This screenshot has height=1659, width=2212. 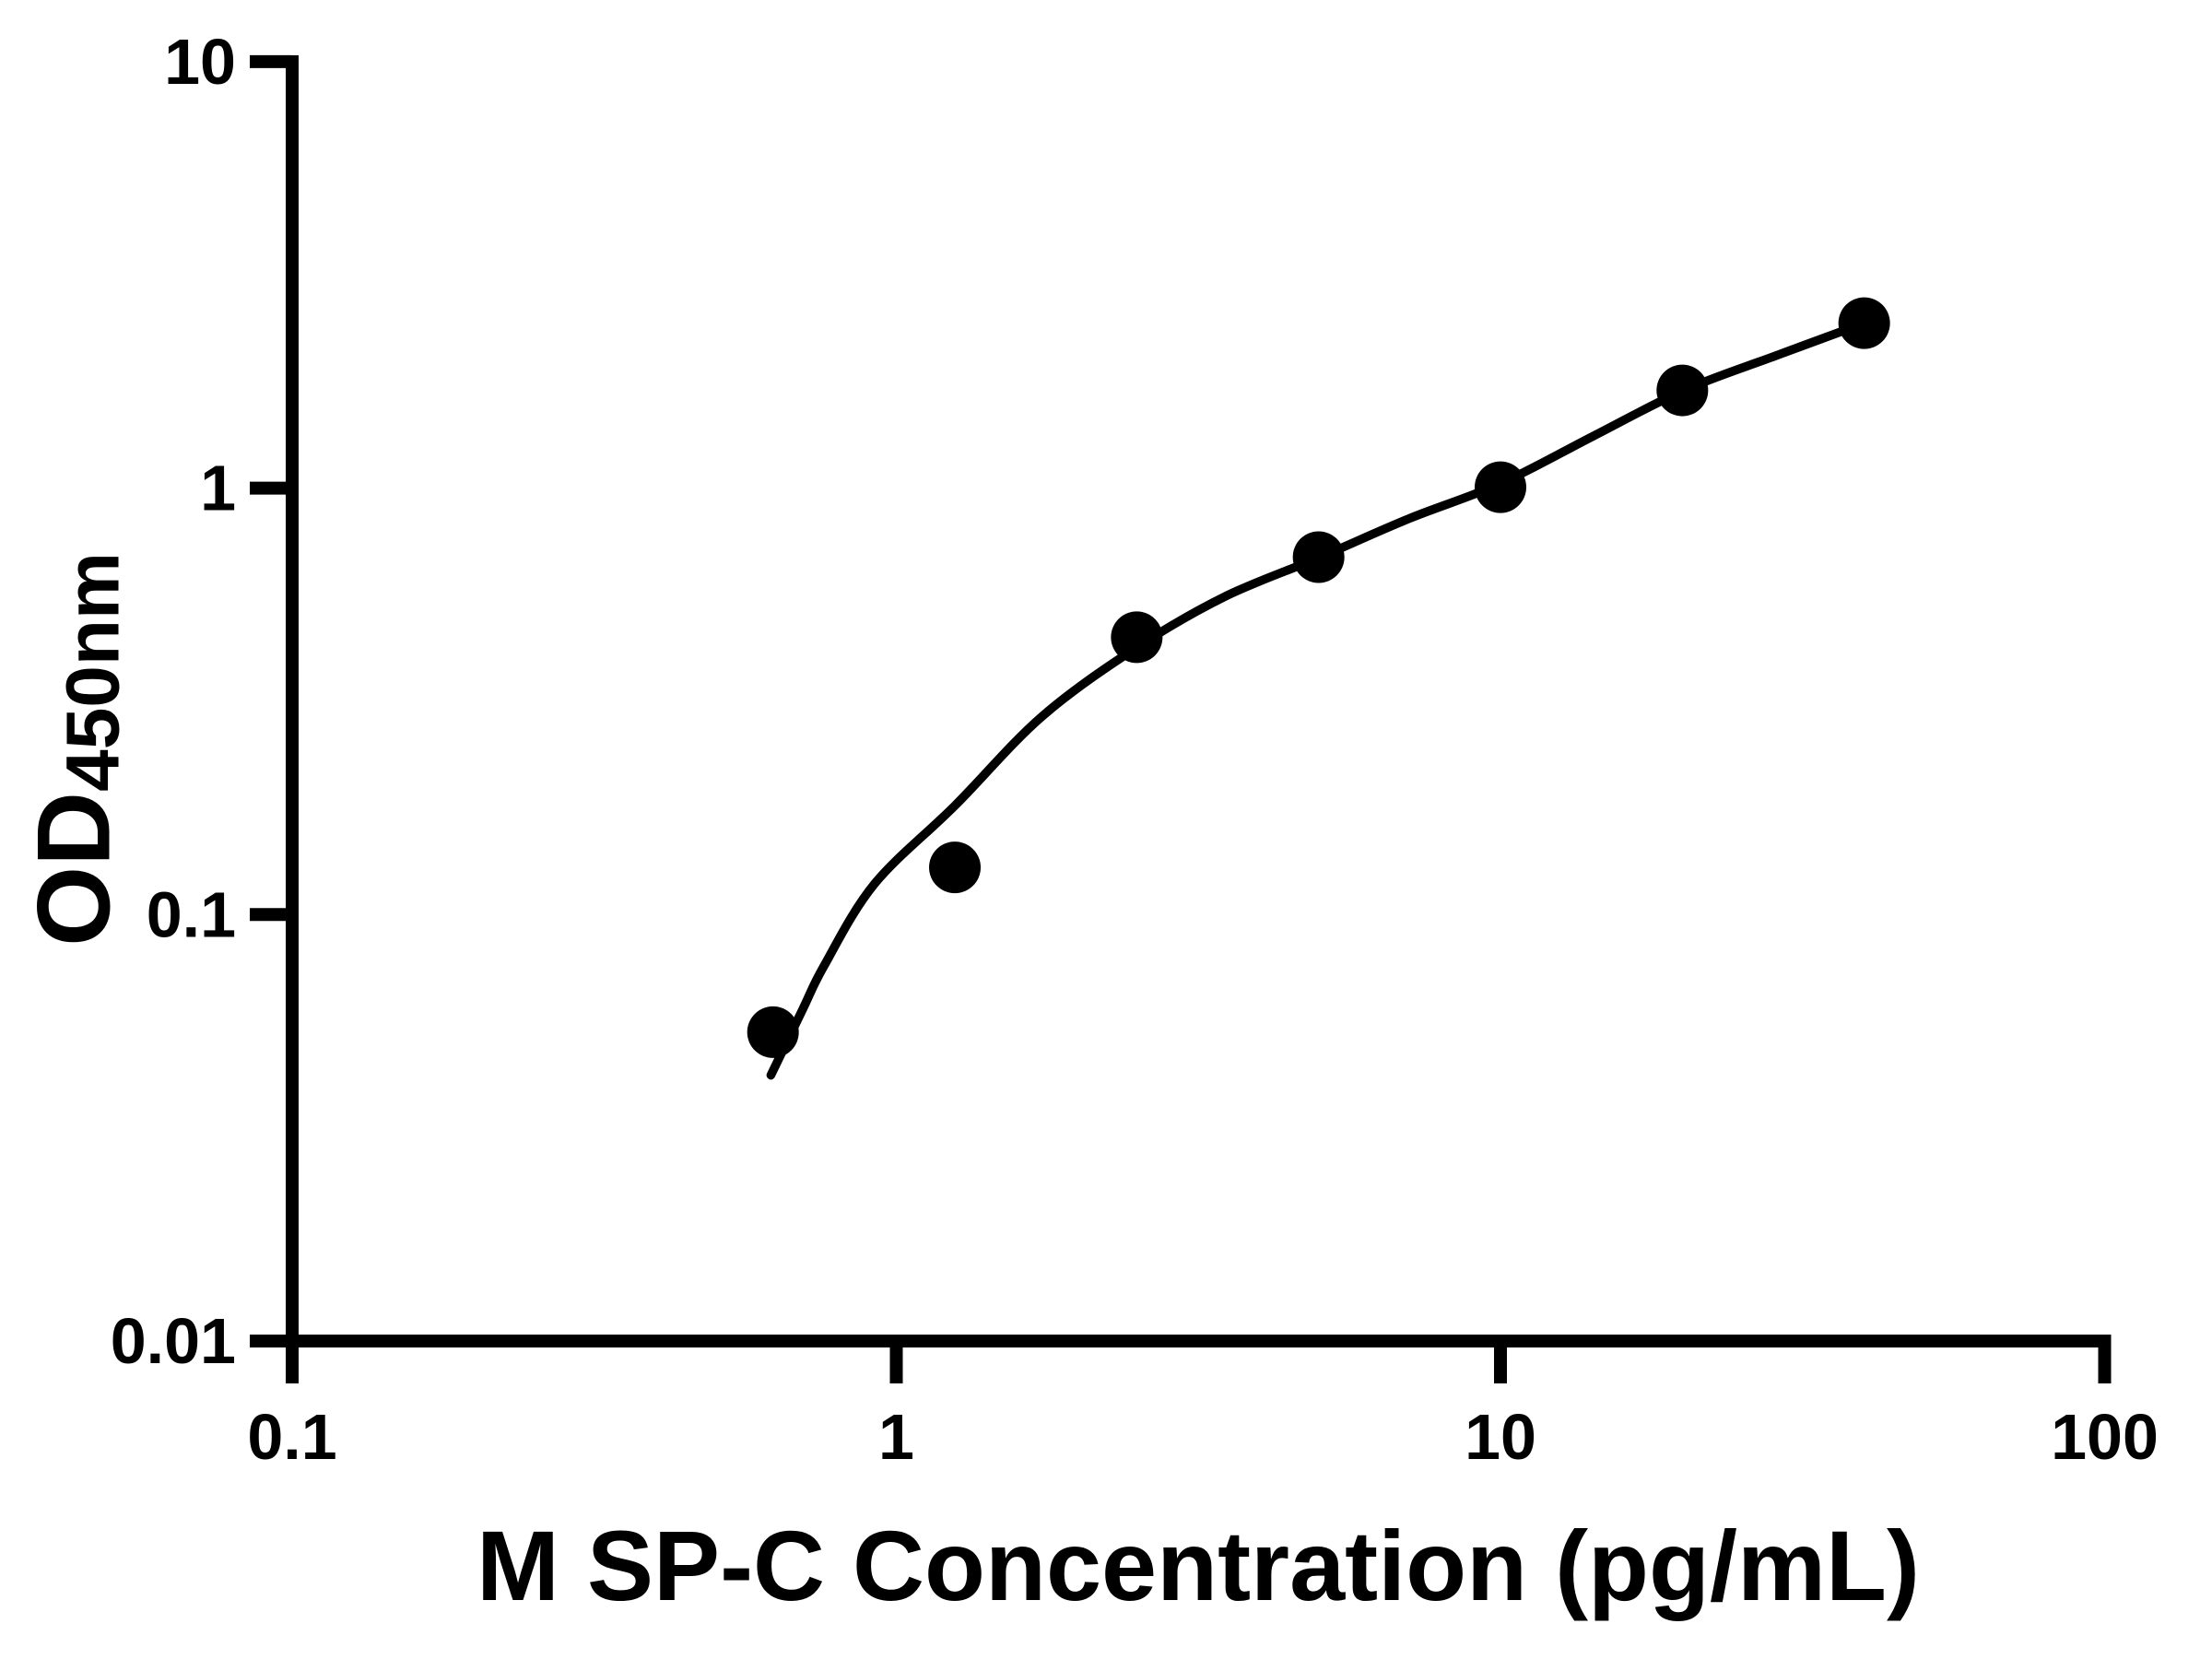 I want to click on x-tick-label: 1, so click(x=896, y=1437).